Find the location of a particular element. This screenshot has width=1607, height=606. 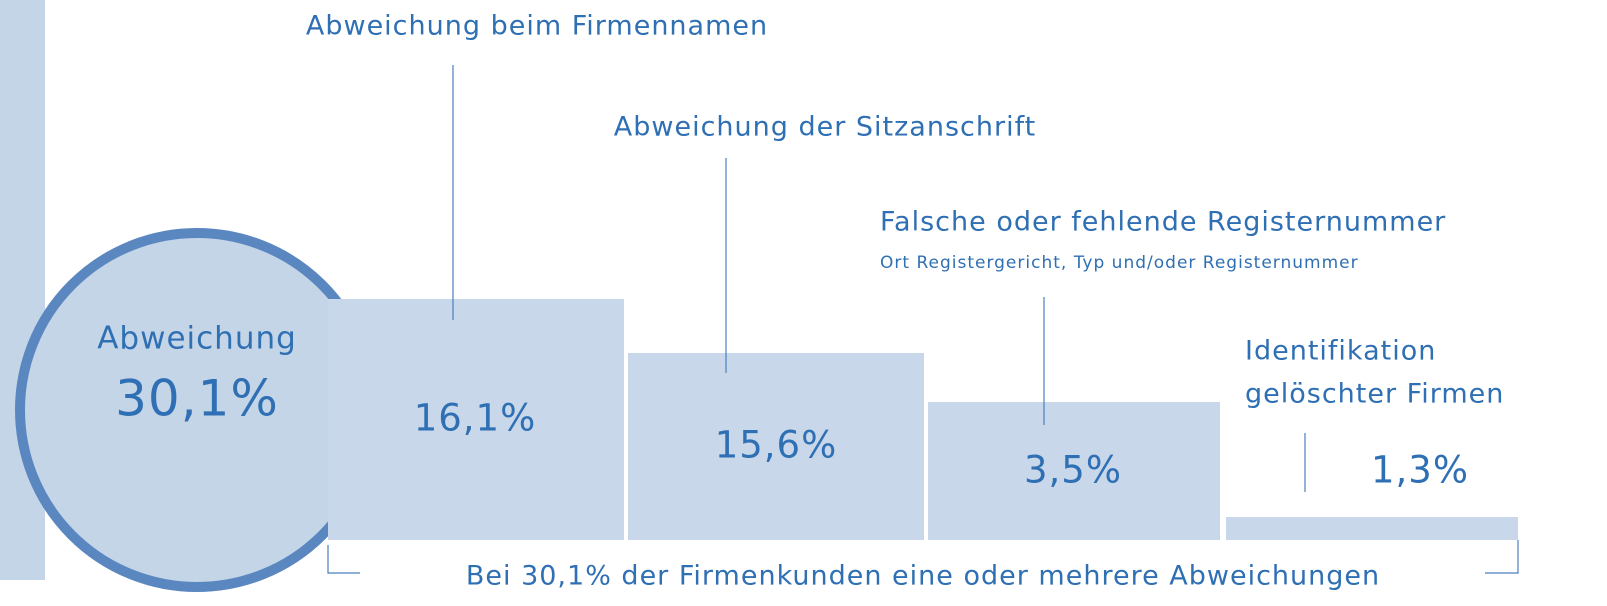

item-label: gelöschter Firmen is located at coordinates (1374, 394).